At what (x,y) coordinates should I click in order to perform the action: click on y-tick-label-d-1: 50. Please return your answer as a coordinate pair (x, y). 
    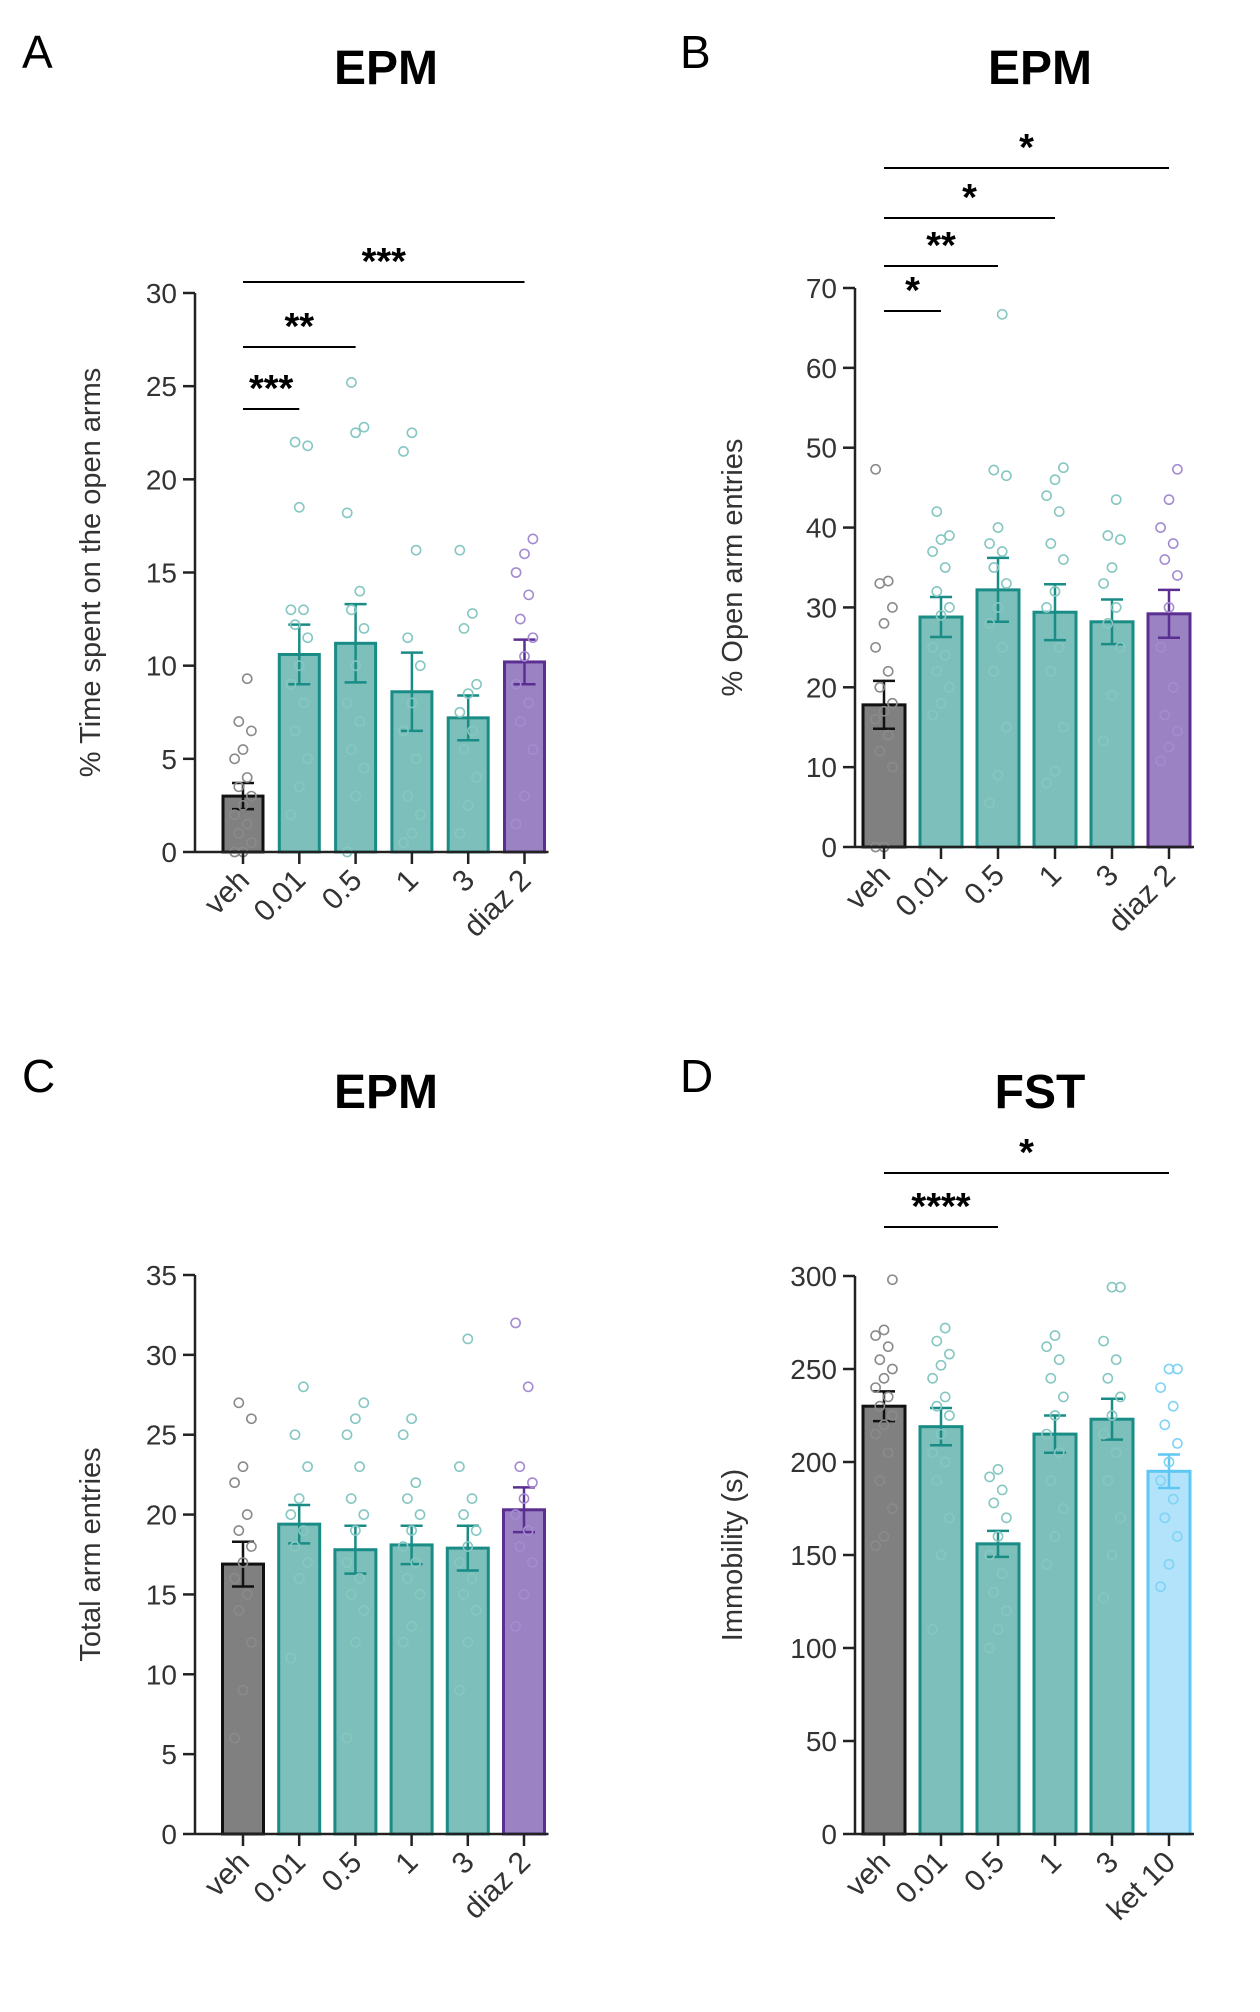
    Looking at the image, I should click on (821, 1741).